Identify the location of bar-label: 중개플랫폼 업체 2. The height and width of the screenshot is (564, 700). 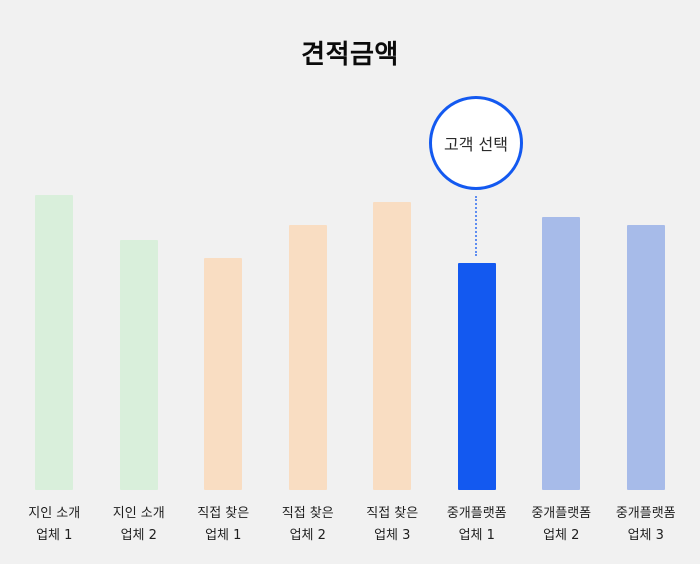
(561, 527).